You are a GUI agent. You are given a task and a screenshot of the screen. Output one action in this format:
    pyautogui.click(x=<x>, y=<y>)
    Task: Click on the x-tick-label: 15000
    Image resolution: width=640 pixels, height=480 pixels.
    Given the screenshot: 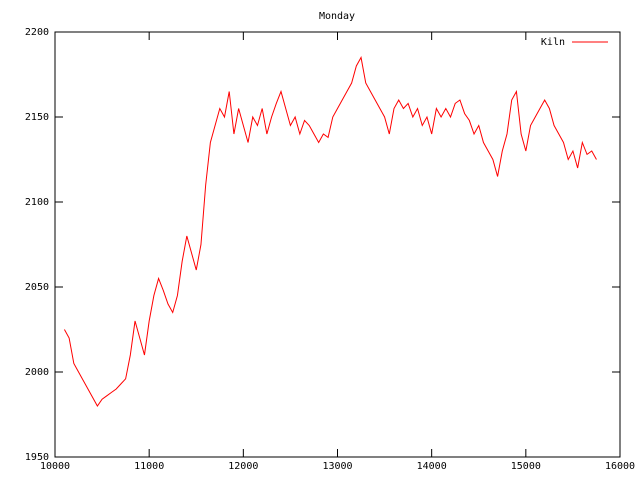 What is the action you would take?
    pyautogui.click(x=526, y=466)
    